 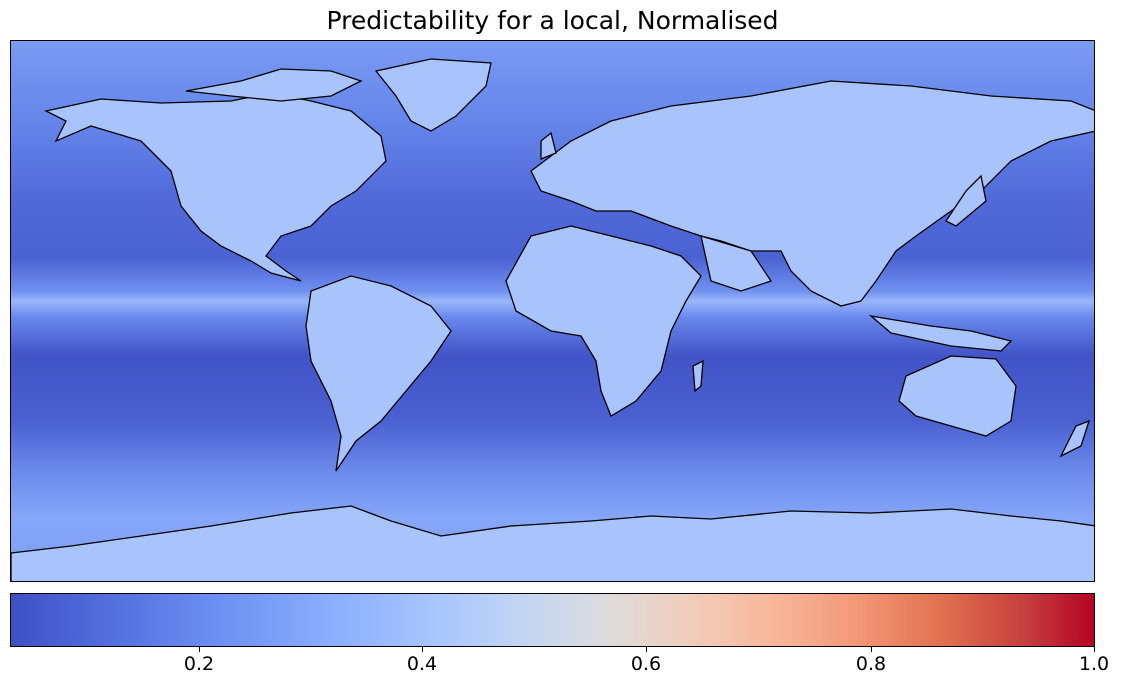 I want to click on chart-title: Predictability for a local, Normalised, so click(x=552, y=20).